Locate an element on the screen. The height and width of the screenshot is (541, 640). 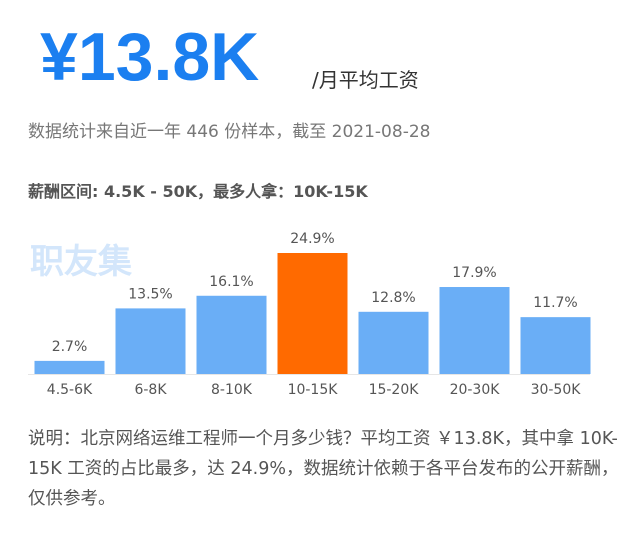
value-label: 2.7% is located at coordinates (70, 347).